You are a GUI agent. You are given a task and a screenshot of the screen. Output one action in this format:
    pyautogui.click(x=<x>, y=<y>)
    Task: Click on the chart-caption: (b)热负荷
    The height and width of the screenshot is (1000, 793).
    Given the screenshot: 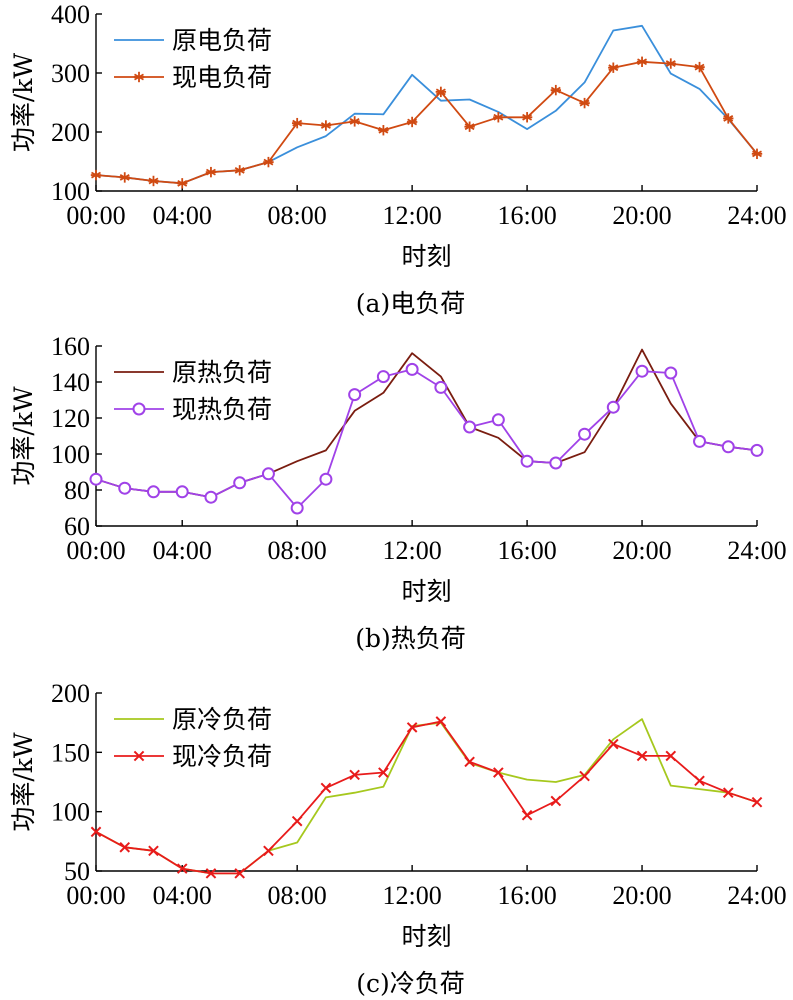 What is the action you would take?
    pyautogui.click(x=410, y=638)
    